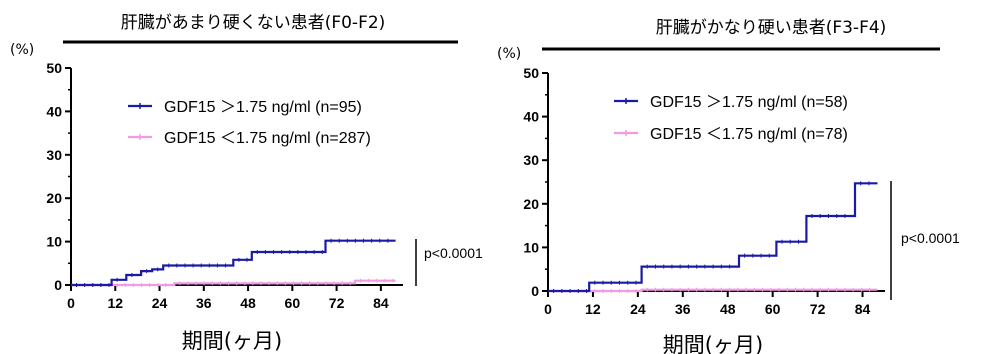 This screenshot has height=354, width=981. Describe the element at coordinates (771, 28) in the screenshot. I see `chart-title: 肝臓がかなり硬い患者(F3-F4)` at that location.